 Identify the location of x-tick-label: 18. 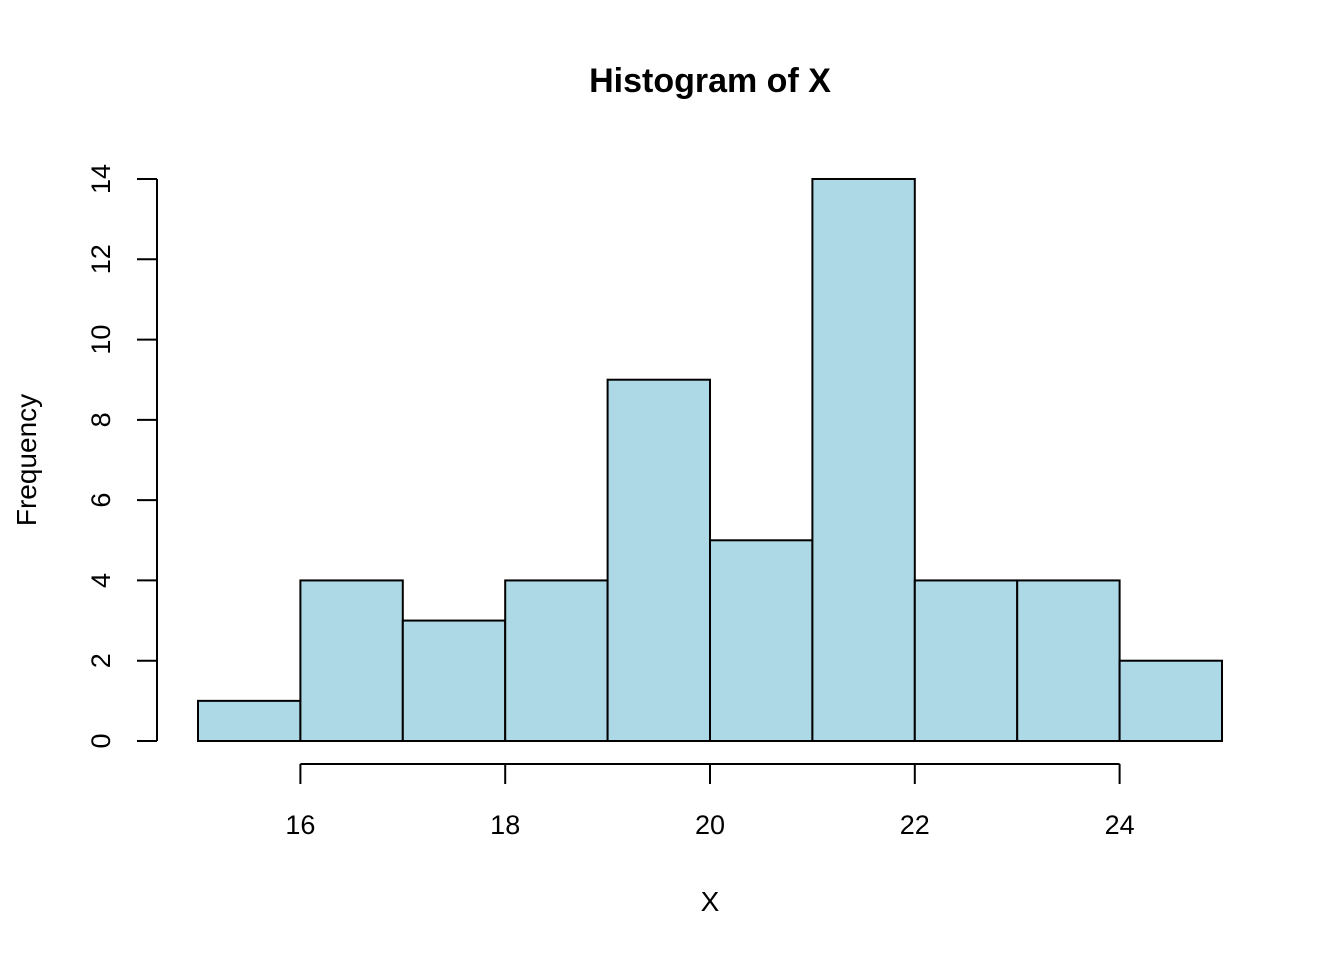
(505, 825).